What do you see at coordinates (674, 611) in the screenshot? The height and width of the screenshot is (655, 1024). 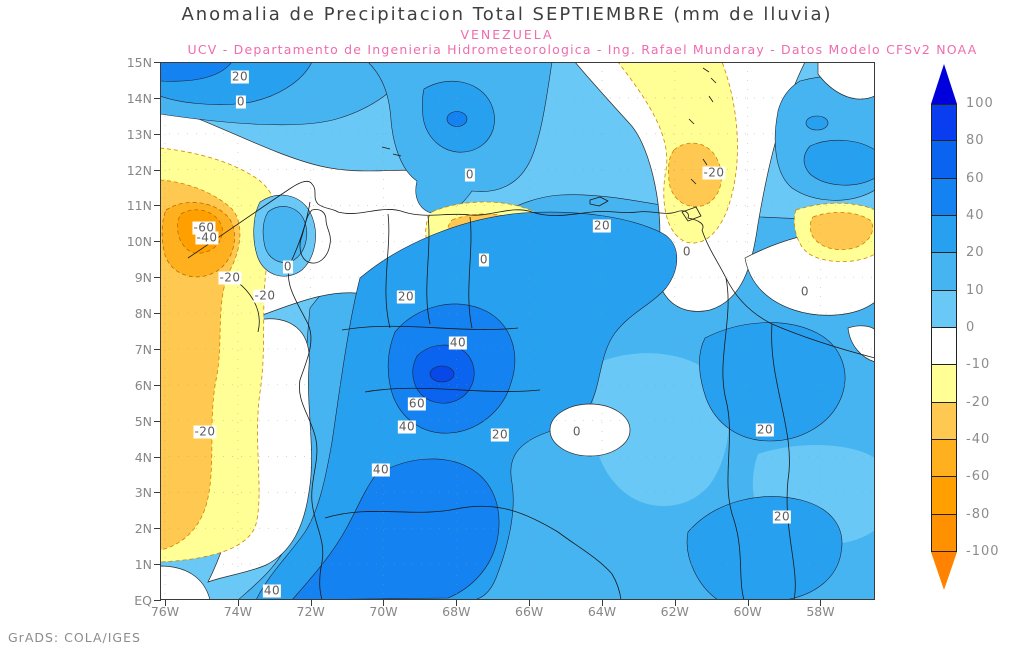 I see `lon-axis-label: 62W` at bounding box center [674, 611].